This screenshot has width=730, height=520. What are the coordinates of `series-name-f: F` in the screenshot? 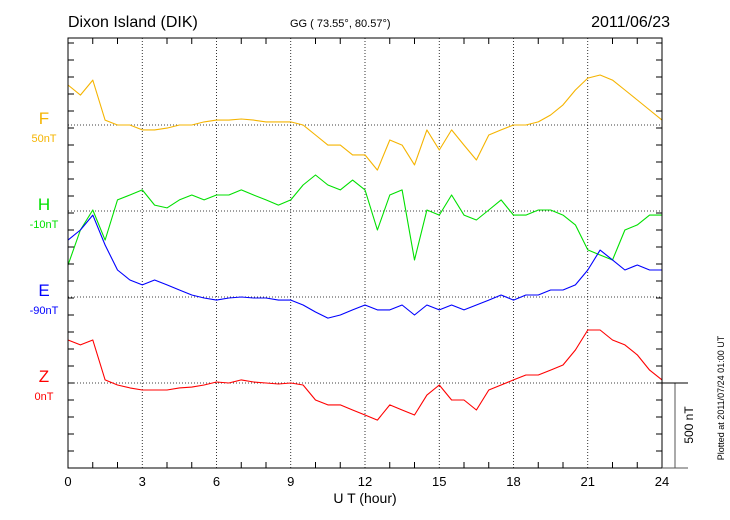 It's located at (44, 118).